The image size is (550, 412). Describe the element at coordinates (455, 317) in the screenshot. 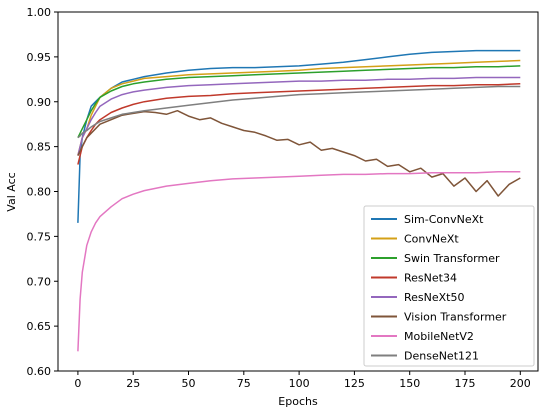

I see `legend-label-vision-transformer: Vision Transformer` at that location.